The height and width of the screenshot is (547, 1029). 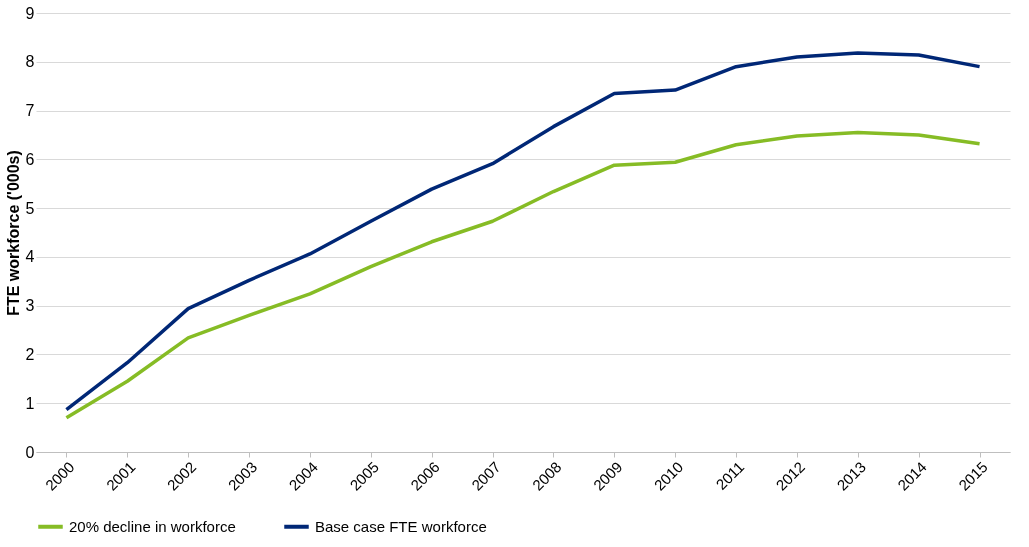 What do you see at coordinates (30, 208) in the screenshot?
I see `y-tick-label: 5` at bounding box center [30, 208].